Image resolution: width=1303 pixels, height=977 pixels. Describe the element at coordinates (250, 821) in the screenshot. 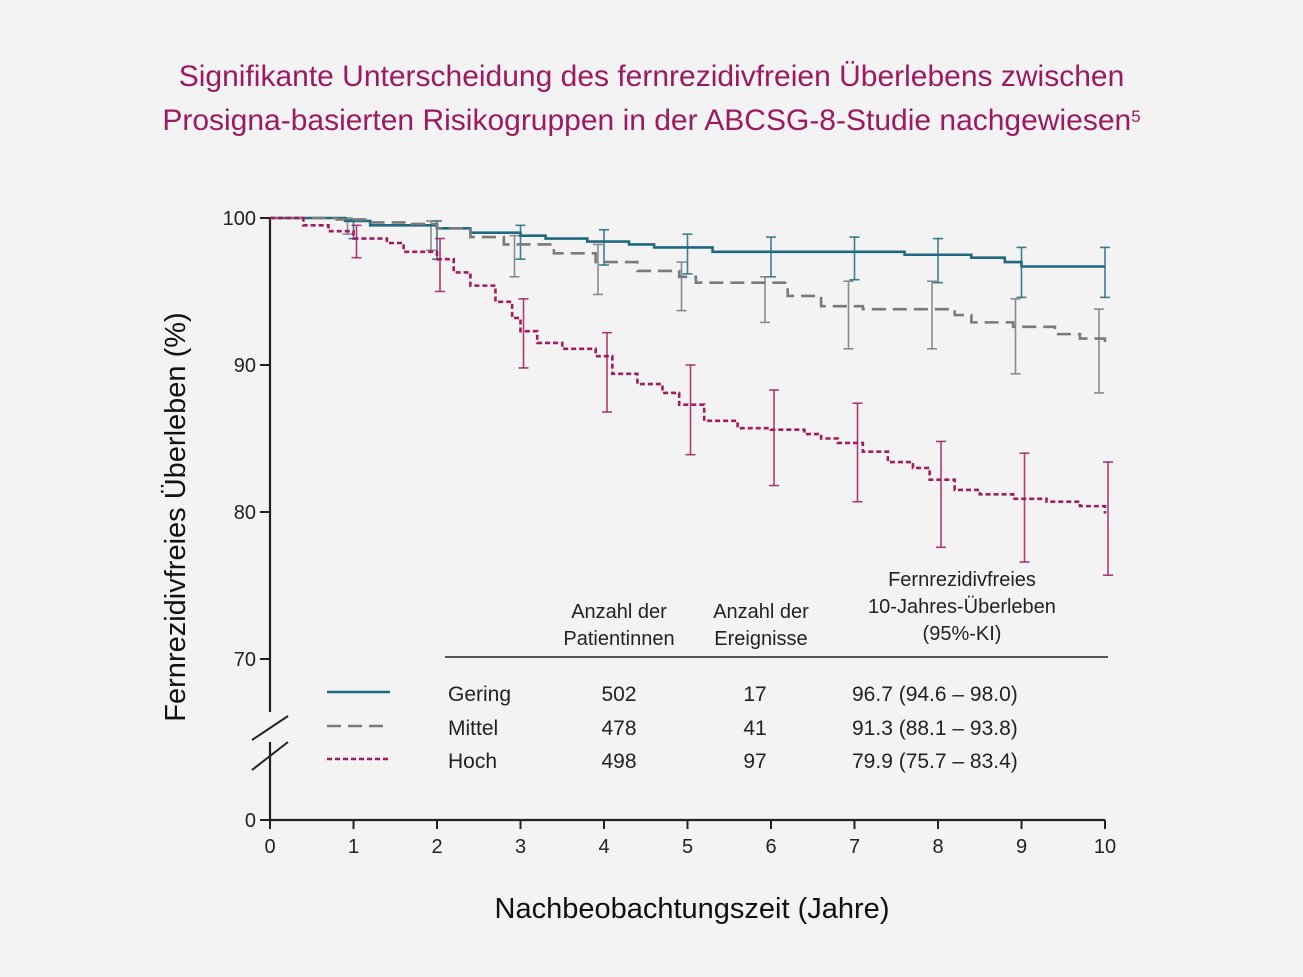

I see `y-tick-label: 0` at that location.